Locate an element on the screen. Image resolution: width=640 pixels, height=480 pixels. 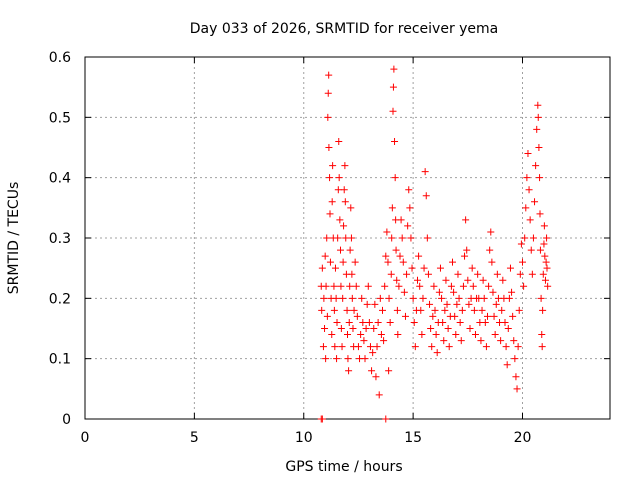
x-tick-label: 10 is located at coordinates (304, 438).